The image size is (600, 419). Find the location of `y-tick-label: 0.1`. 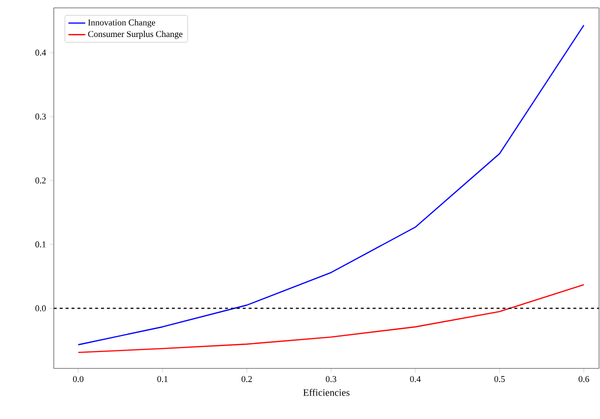

y-tick-label: 0.1 is located at coordinates (40, 245).